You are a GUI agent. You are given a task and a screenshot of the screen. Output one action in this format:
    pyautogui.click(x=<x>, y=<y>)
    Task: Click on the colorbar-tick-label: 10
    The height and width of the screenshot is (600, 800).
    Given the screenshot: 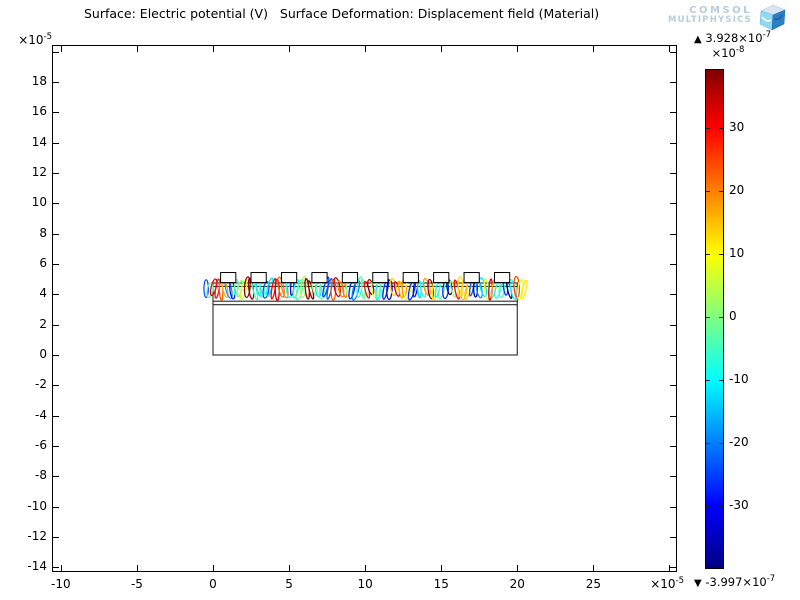 What is the action you would take?
    pyautogui.click(x=737, y=252)
    